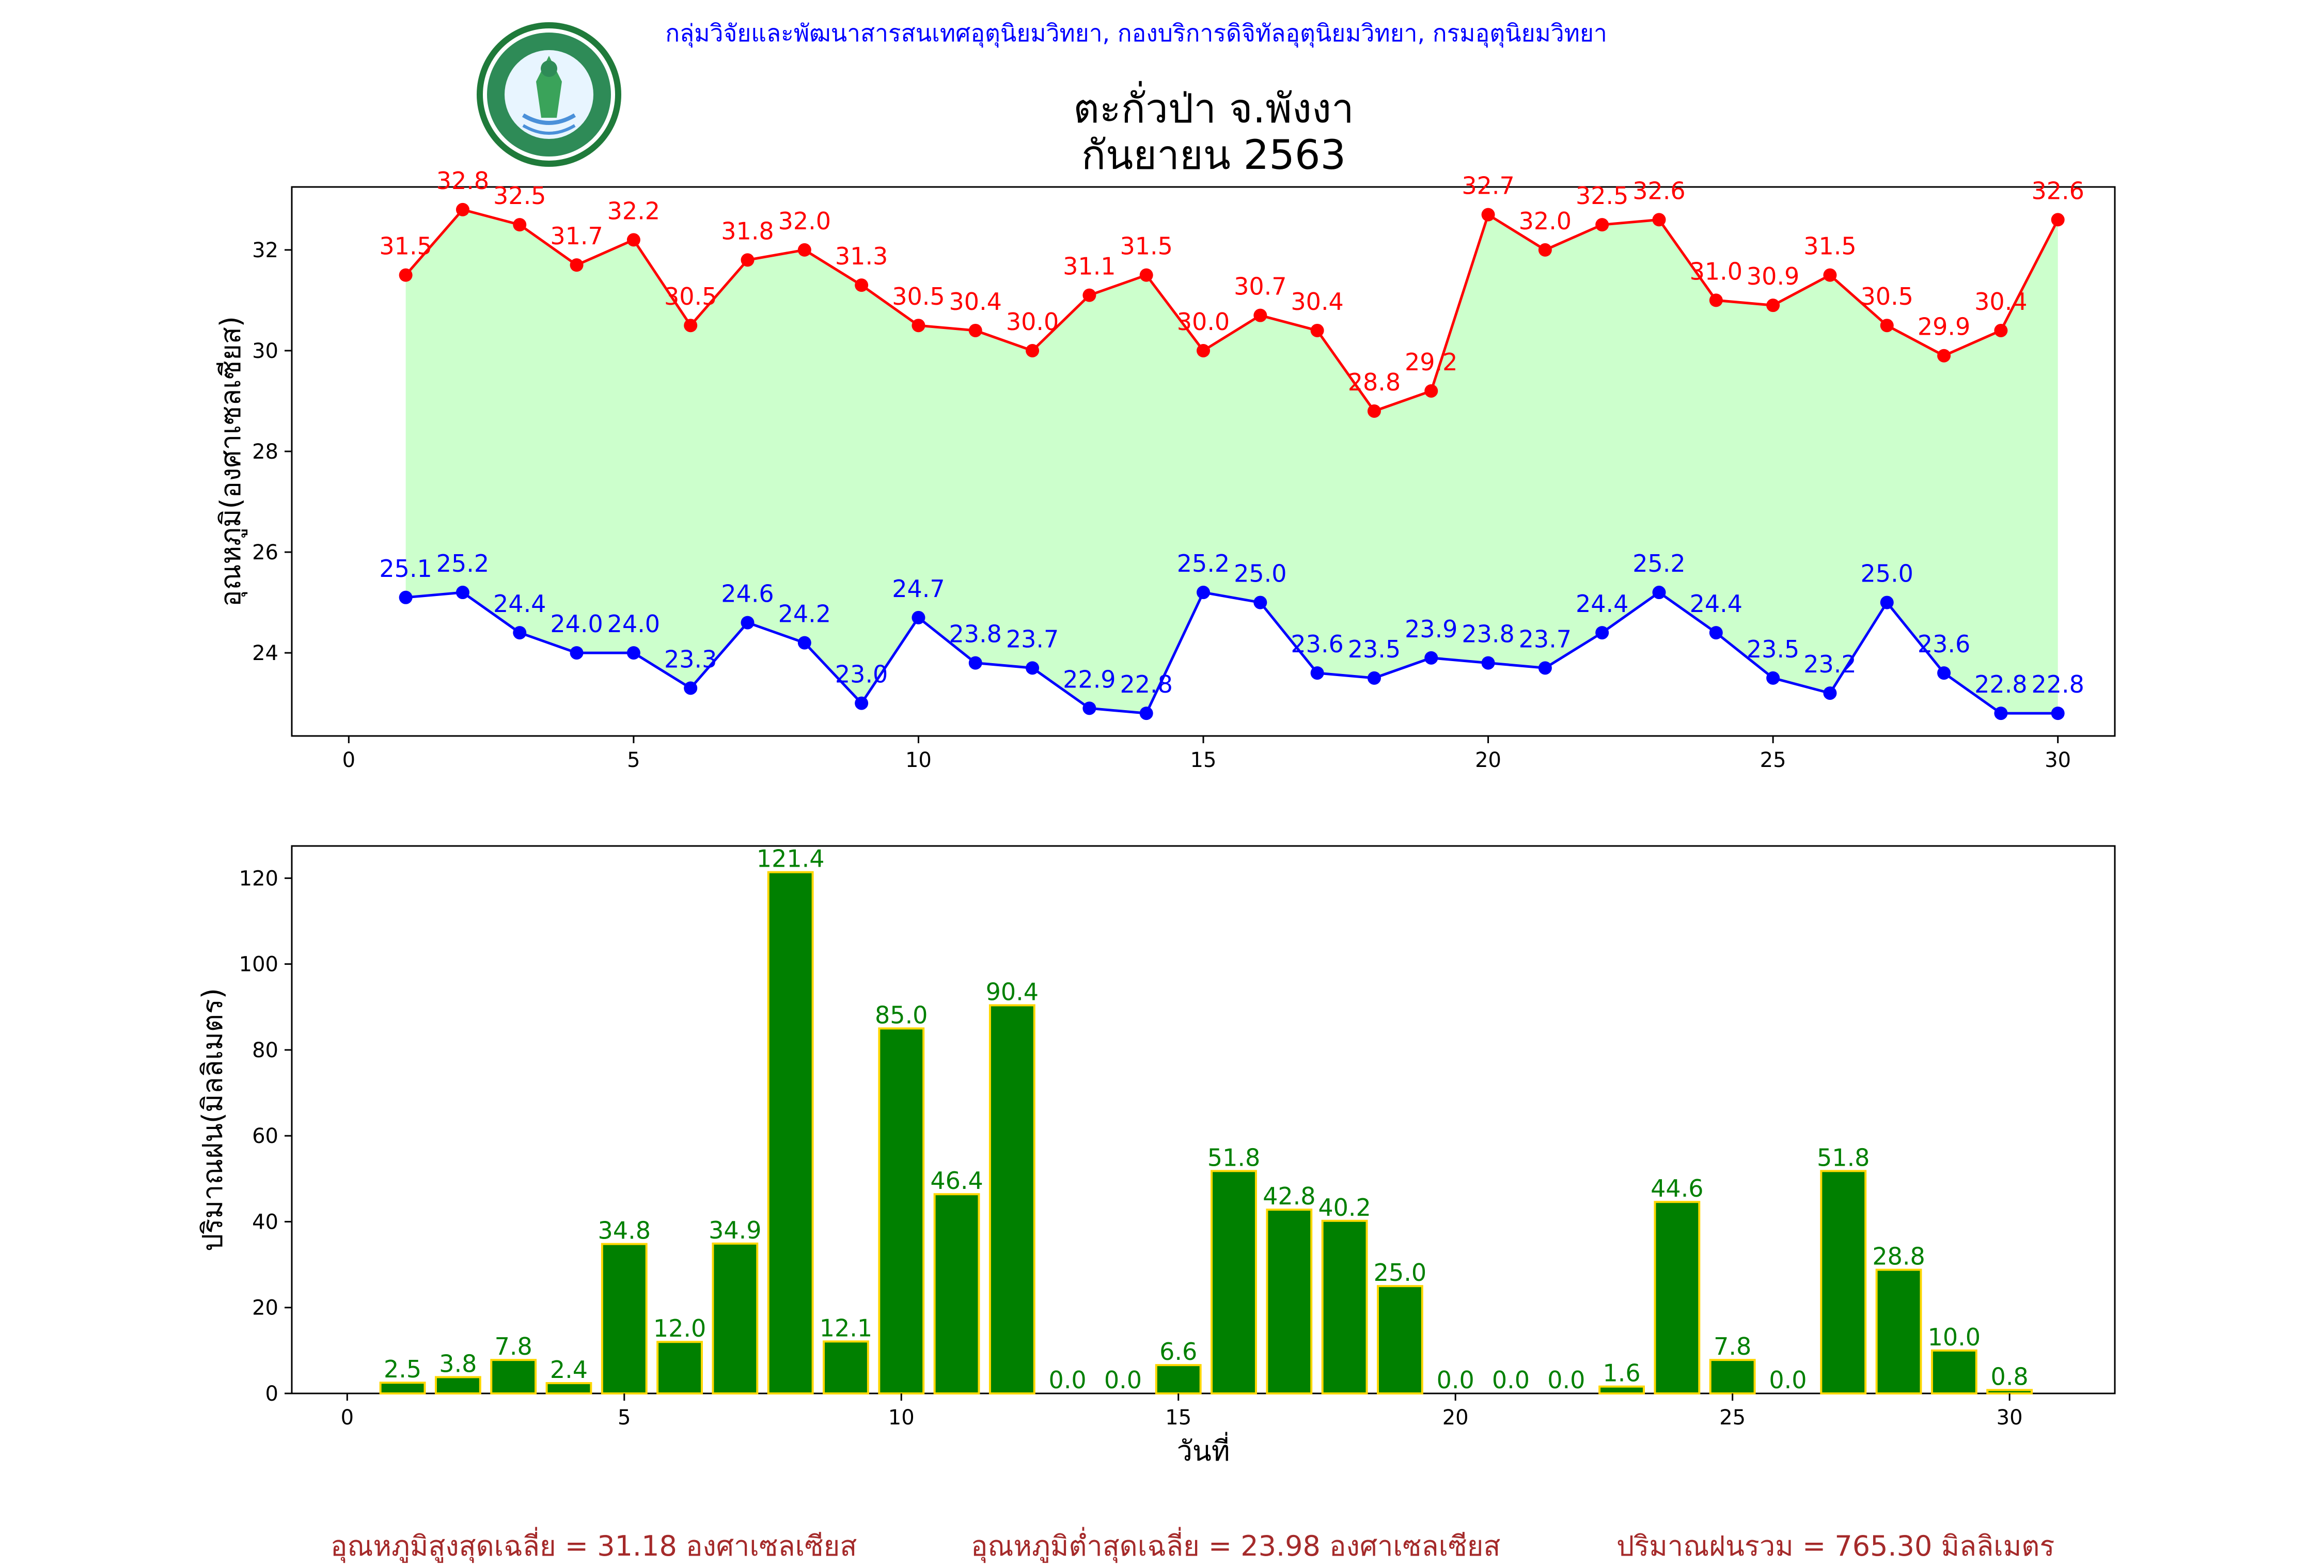 This screenshot has width=2324, height=1568. I want to click on rainfall-value-label: 46.4, so click(957, 1181).